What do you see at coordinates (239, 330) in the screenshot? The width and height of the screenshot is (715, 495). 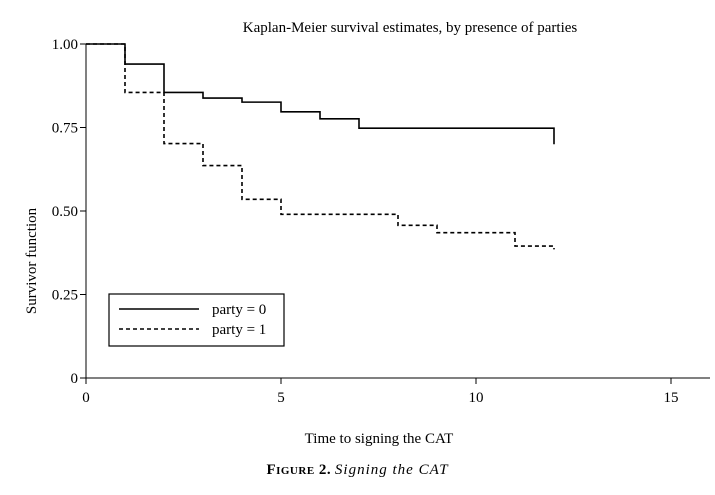 I see `legend-label: party = 1` at bounding box center [239, 330].